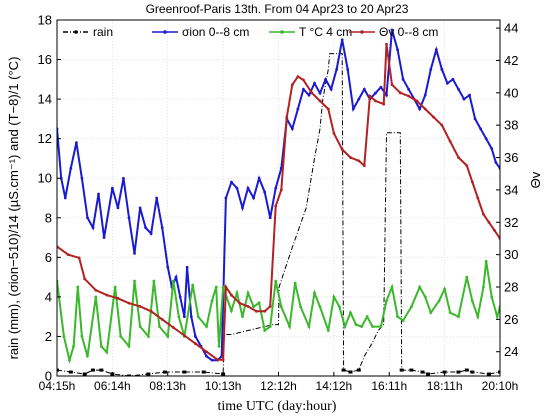 The width and height of the screenshot is (550, 417). Describe the element at coordinates (511, 189) in the screenshot. I see `right-tick-label: 34` at that location.